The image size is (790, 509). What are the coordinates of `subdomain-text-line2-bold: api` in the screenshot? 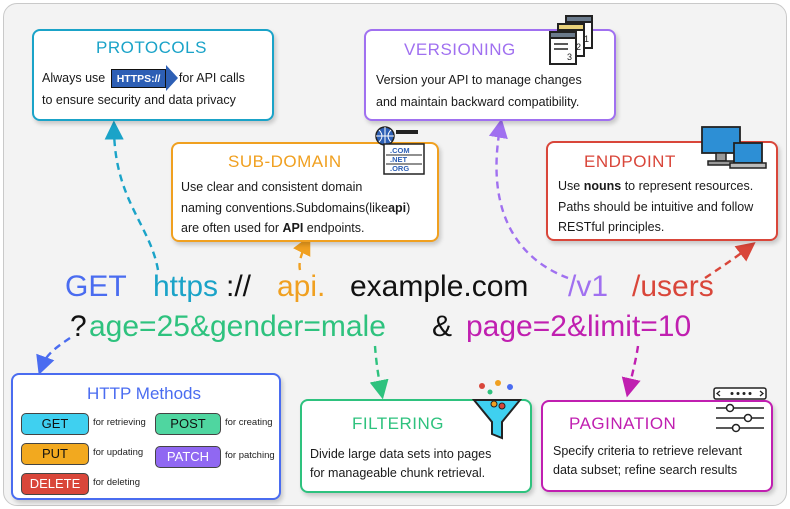 It's located at (397, 207).